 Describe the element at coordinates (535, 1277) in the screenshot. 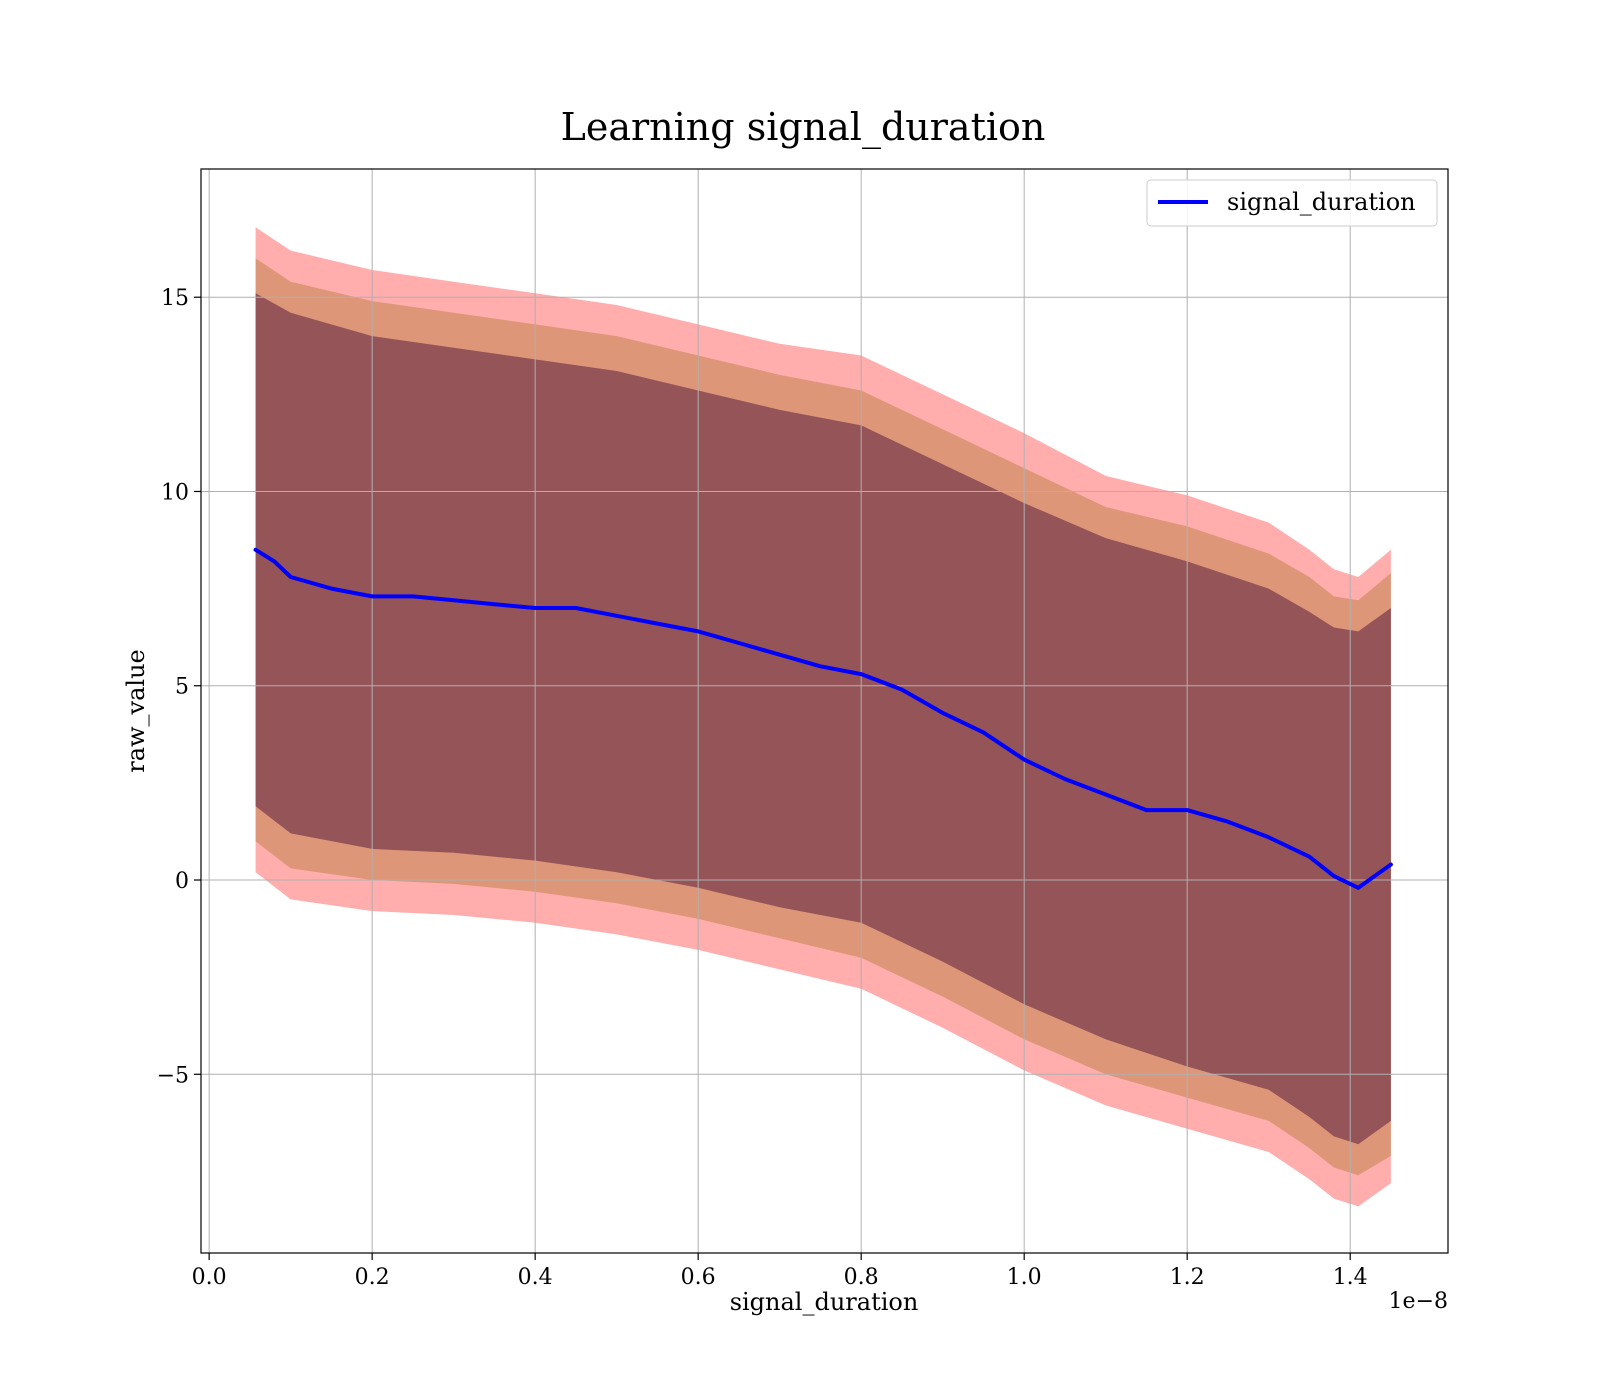

I see `x-tick-label-2: 0.4` at that location.